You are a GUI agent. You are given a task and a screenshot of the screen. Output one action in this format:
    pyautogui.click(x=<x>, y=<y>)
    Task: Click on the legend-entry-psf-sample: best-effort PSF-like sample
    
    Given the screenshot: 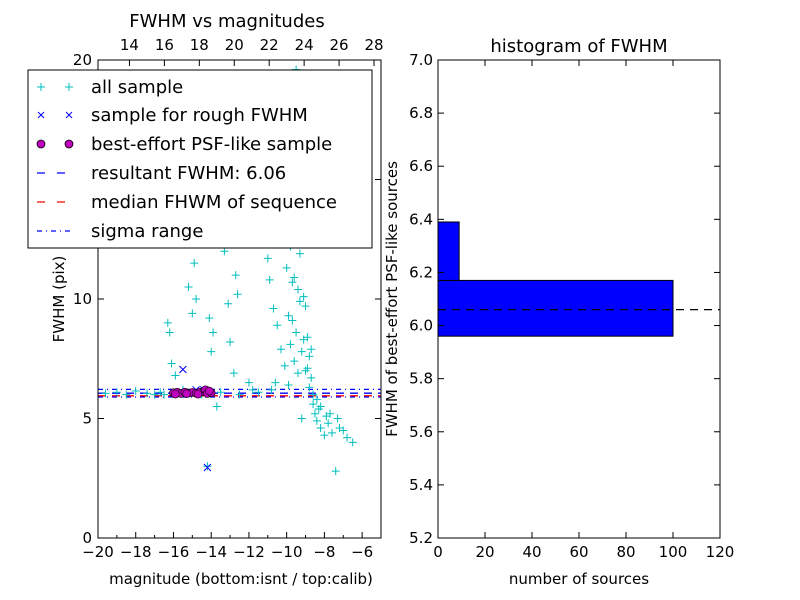 What is the action you would take?
    pyautogui.click(x=184, y=144)
    